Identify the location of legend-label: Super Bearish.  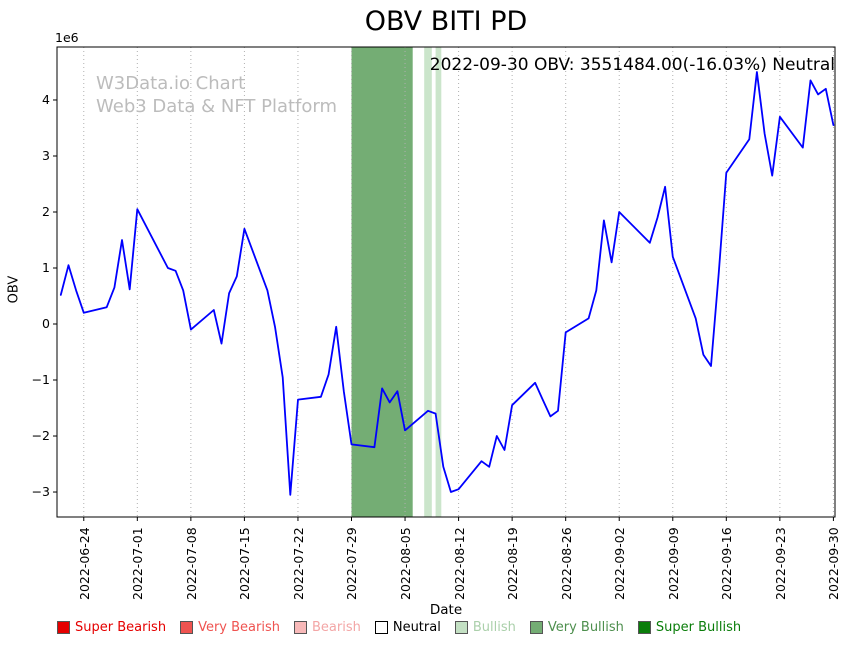
(121, 627).